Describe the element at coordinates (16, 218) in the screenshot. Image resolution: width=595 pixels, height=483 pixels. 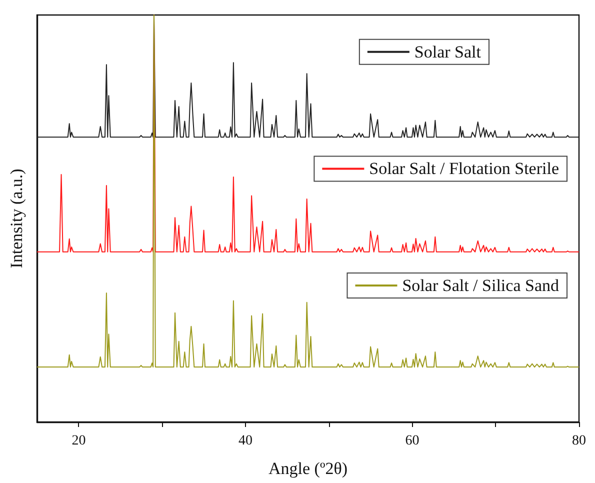
I see `y-axis-title: Intensity (a.u.)` at that location.